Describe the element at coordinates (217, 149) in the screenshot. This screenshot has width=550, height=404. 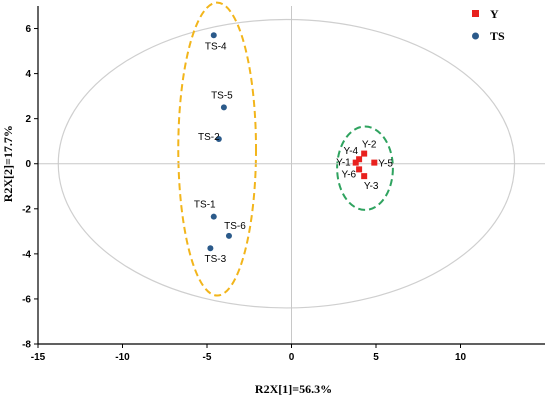
I see `ellipse-group-TS` at that location.